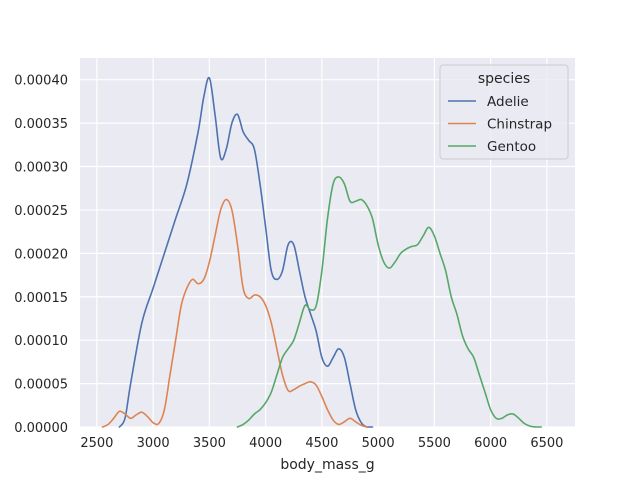  I want to click on x-tick-label: 4500, so click(321, 443).